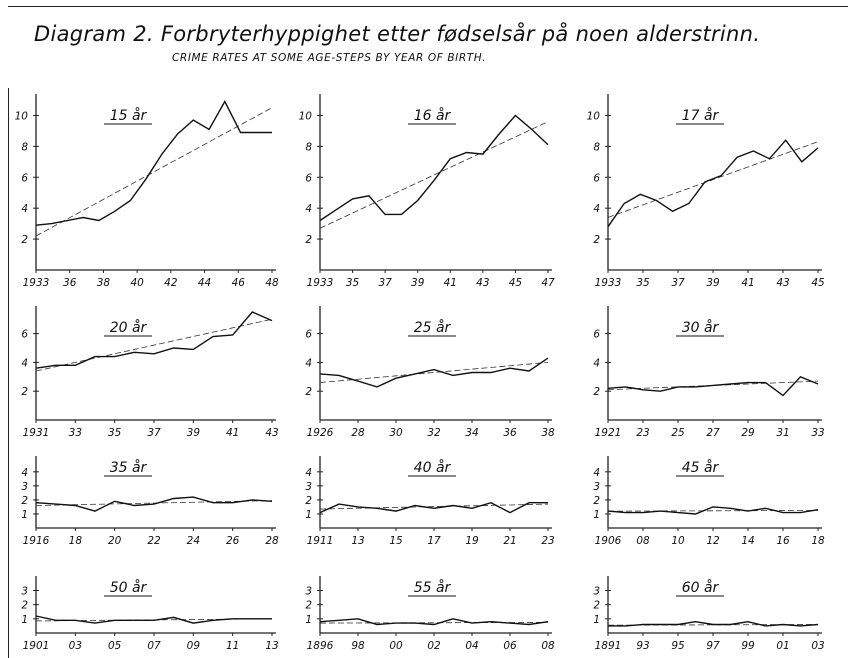 The image size is (848, 658). I want to click on x-tick-label: 01, so click(782, 646).